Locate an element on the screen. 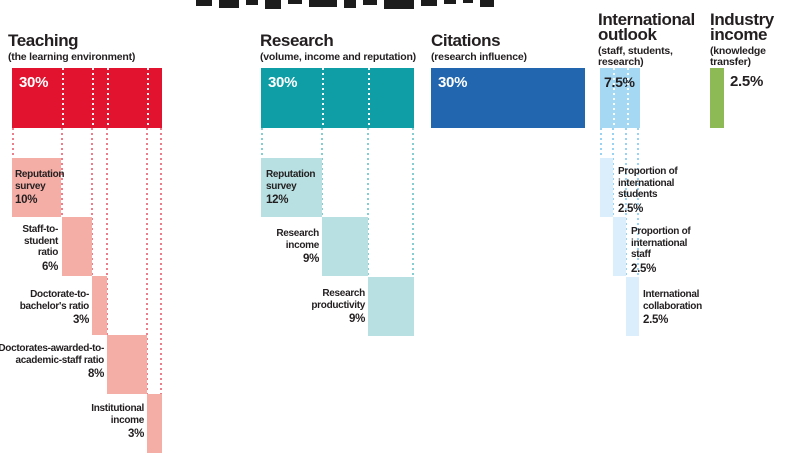 The width and height of the screenshot is (785, 471). teaching-sub-block-reputation-survey is located at coordinates (36, 187).